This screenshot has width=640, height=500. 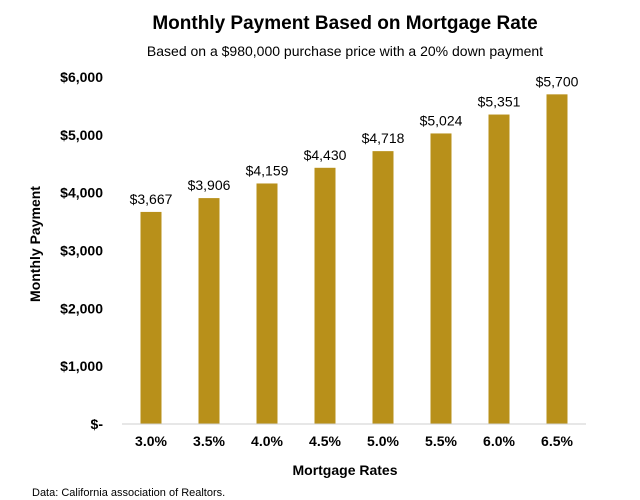 I want to click on x-tick-label: 4.5%, so click(x=325, y=441).